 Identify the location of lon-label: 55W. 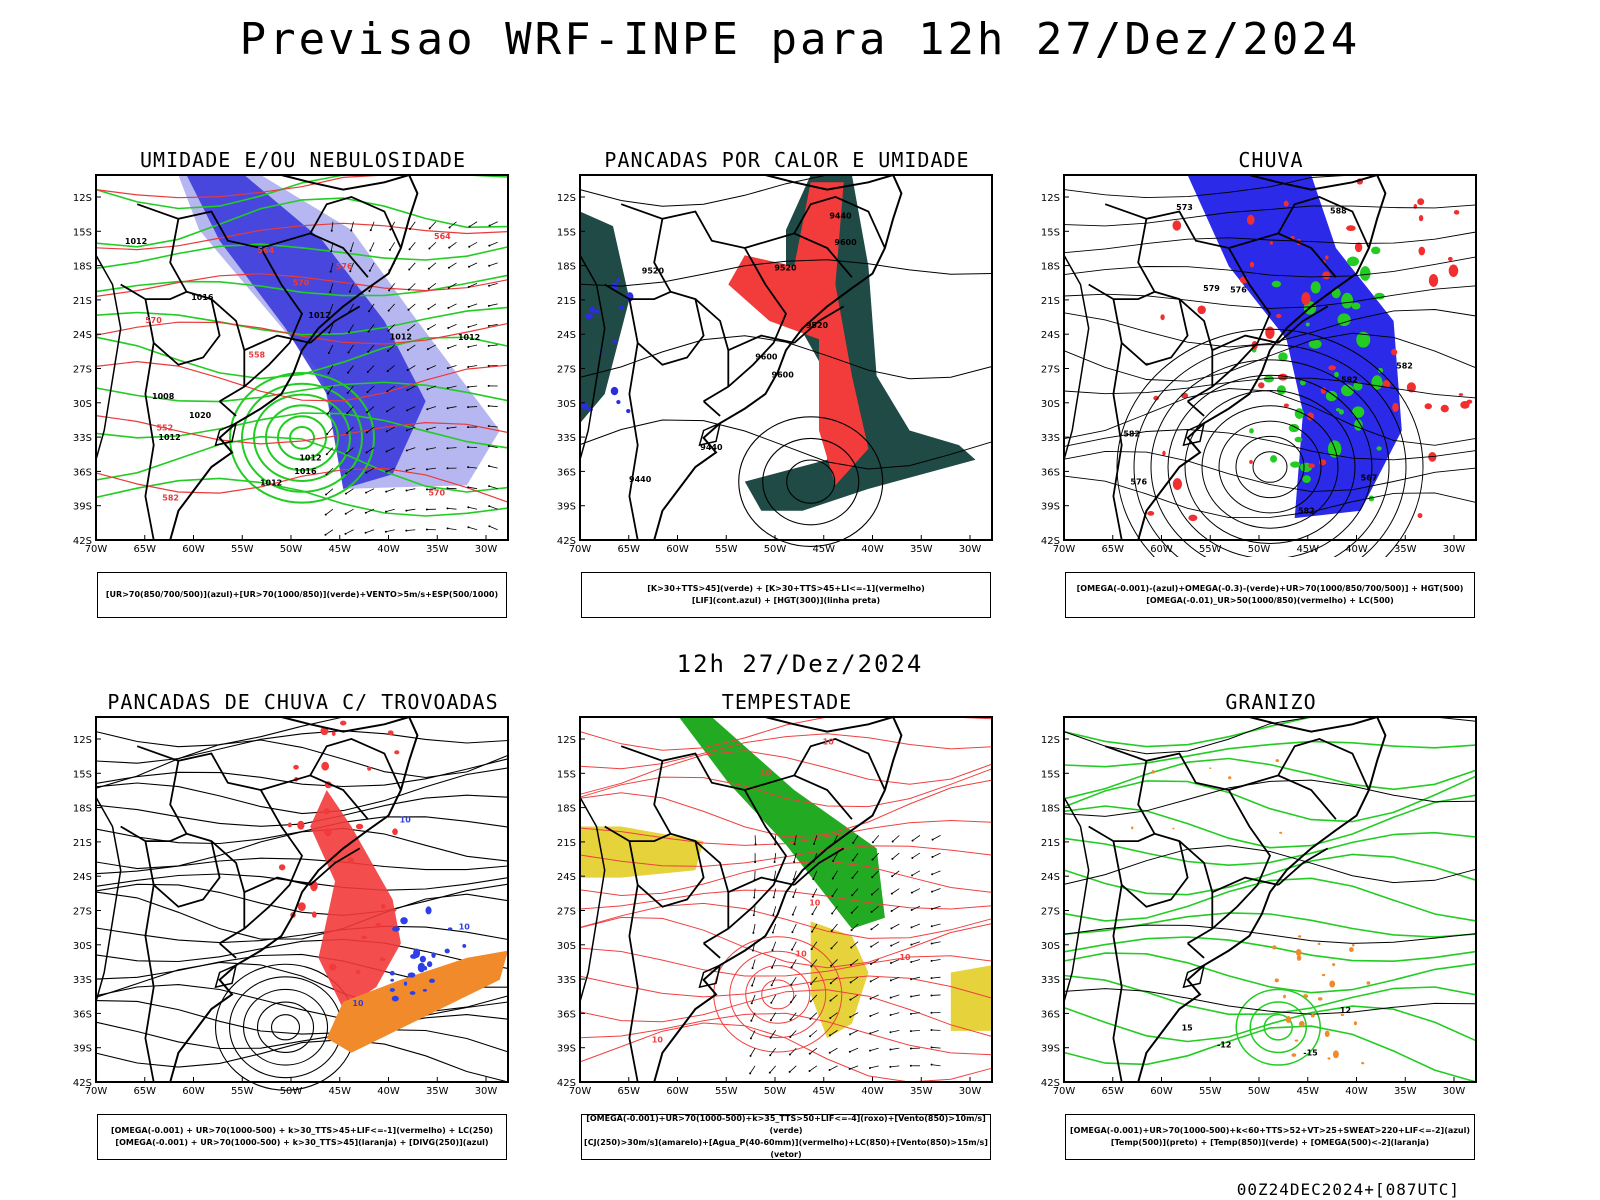
(1210, 549).